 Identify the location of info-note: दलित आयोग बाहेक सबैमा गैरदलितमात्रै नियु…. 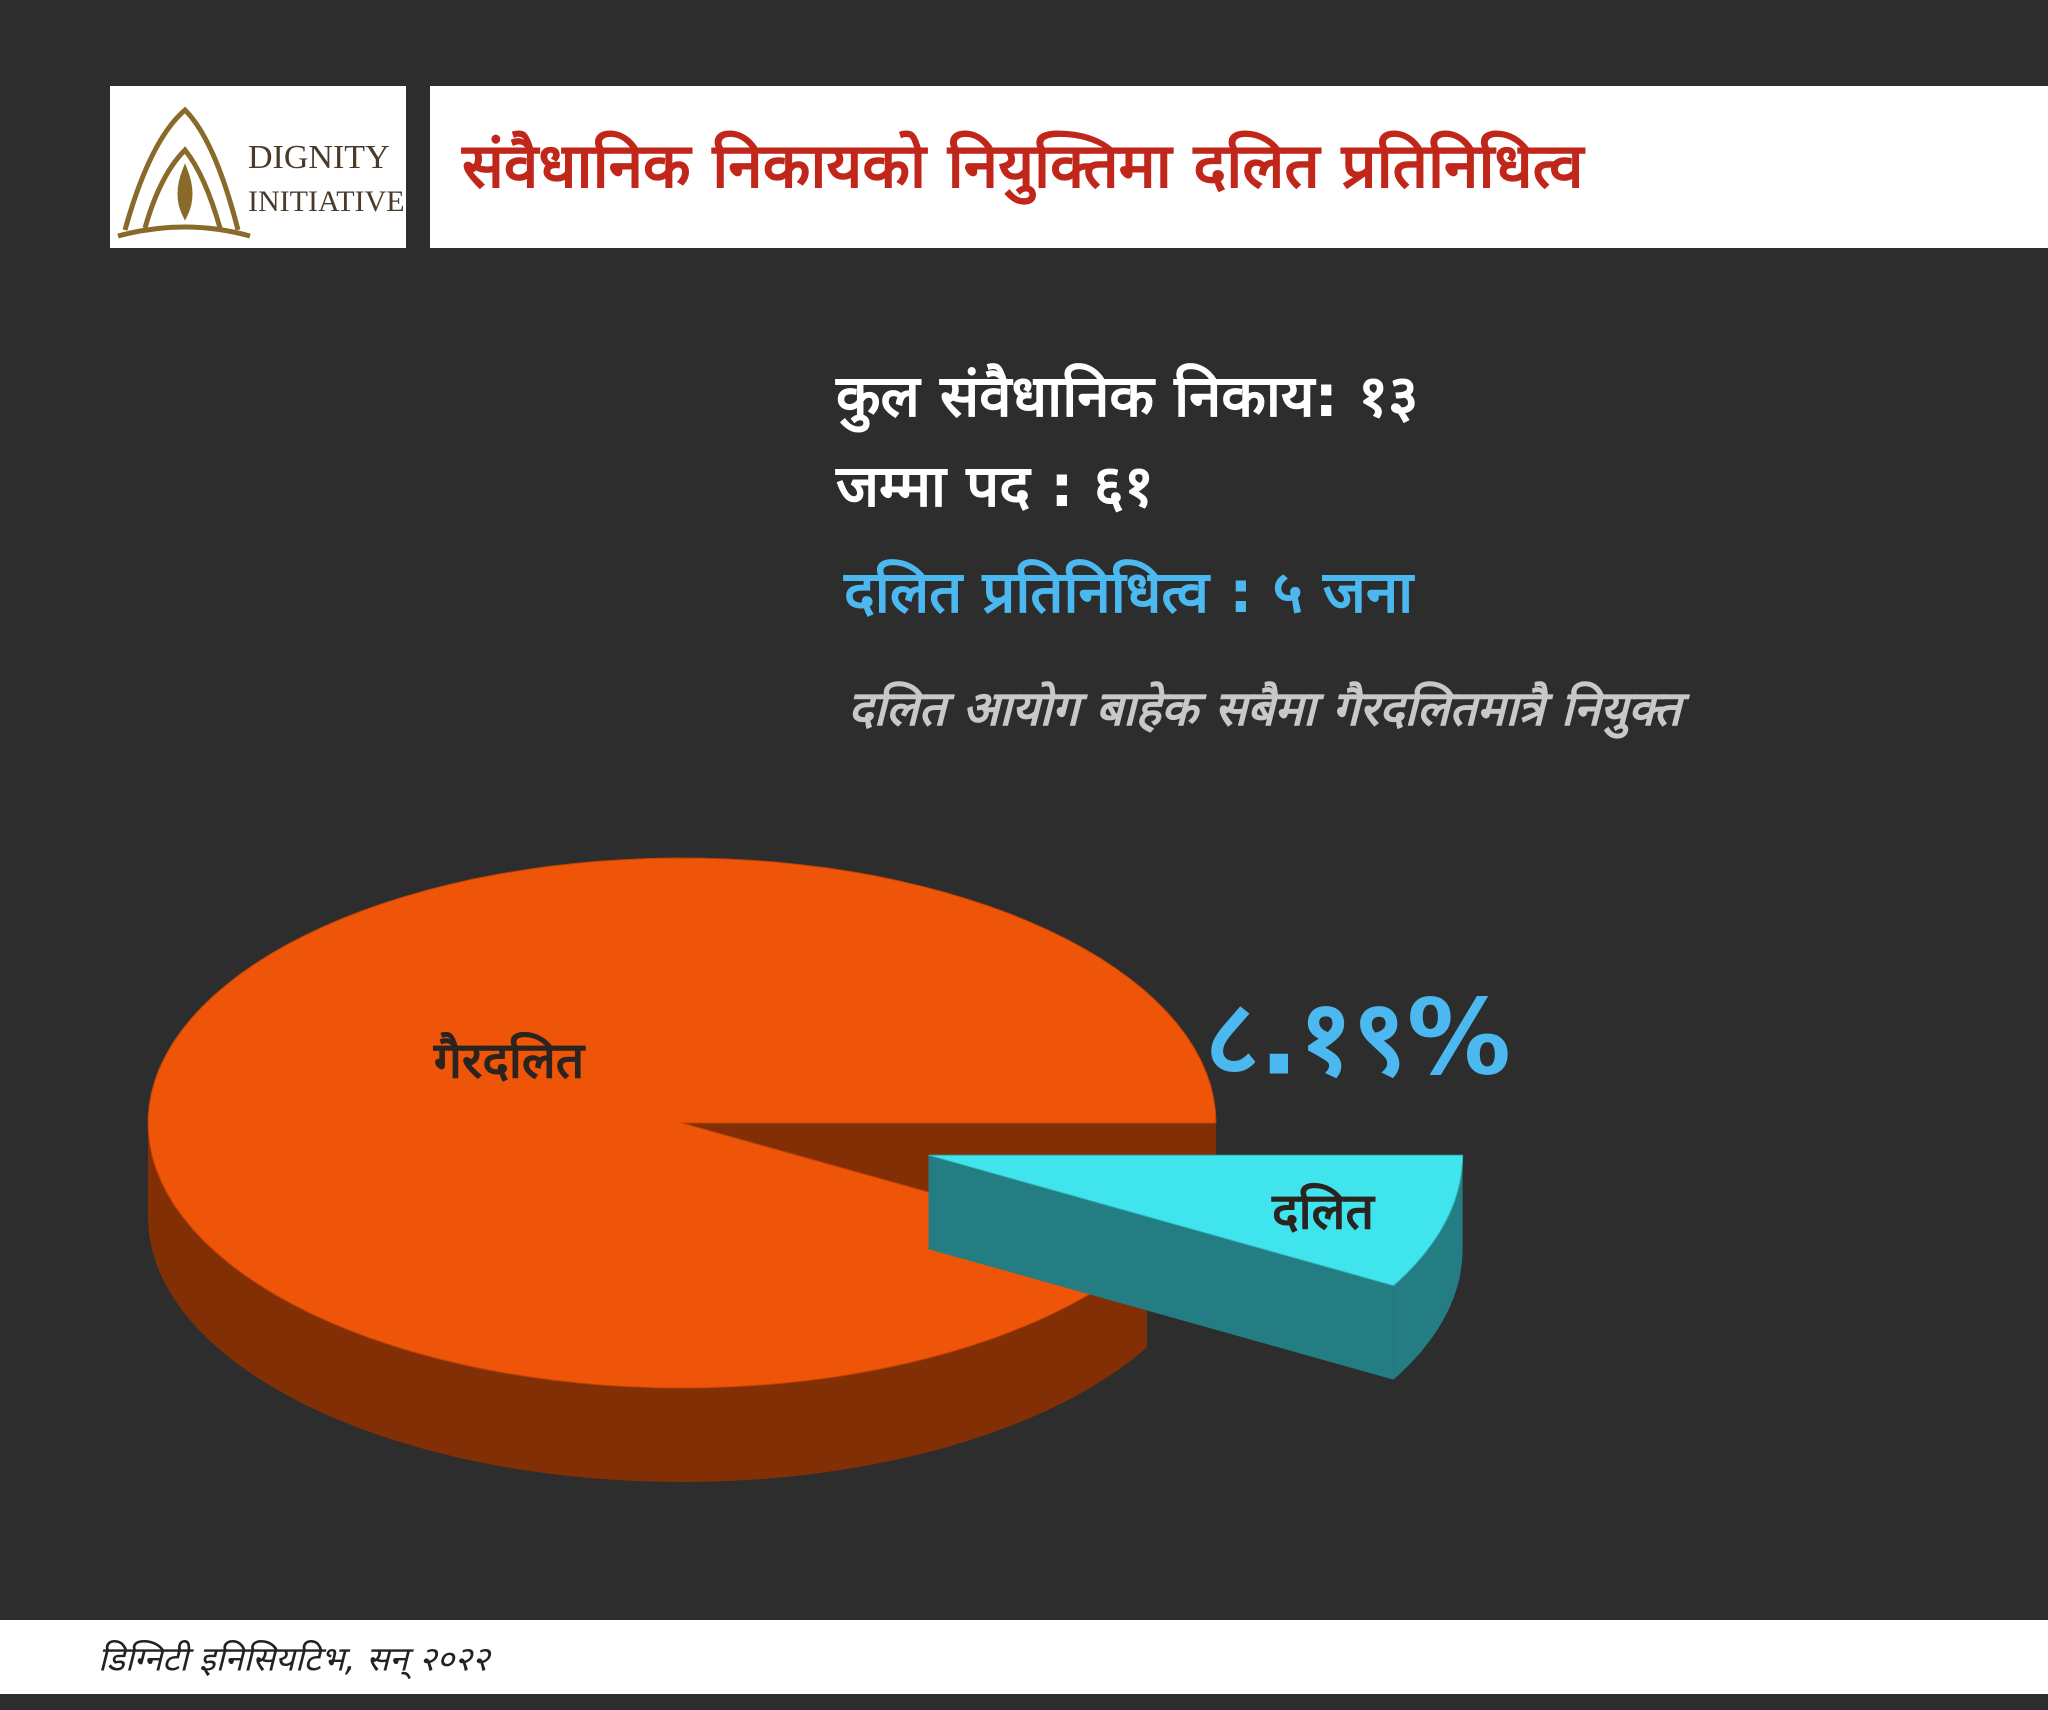
(1269, 710).